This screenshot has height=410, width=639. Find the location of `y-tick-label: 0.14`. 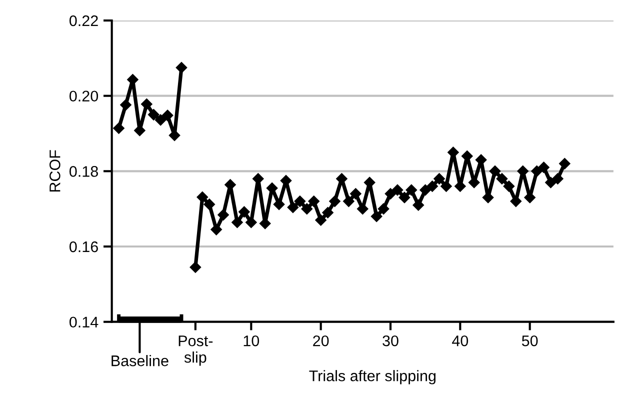

y-tick-label: 0.14 is located at coordinates (83, 322).